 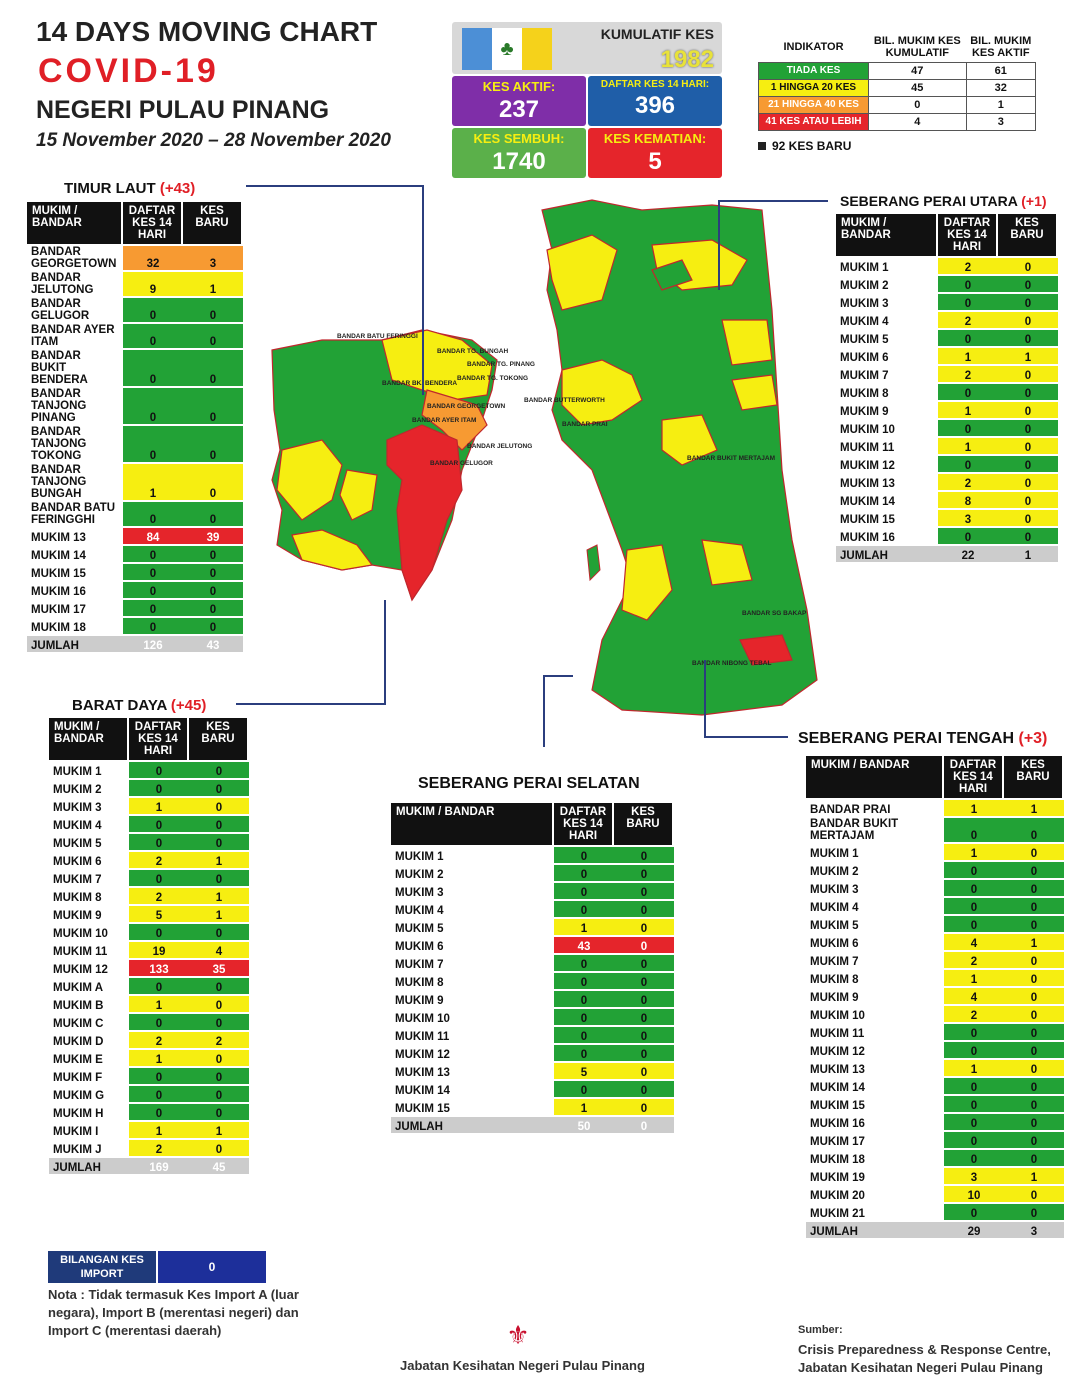 What do you see at coordinates (149, 968) in the screenshot?
I see `table-row: MUKIM 12 133 35` at bounding box center [149, 968].